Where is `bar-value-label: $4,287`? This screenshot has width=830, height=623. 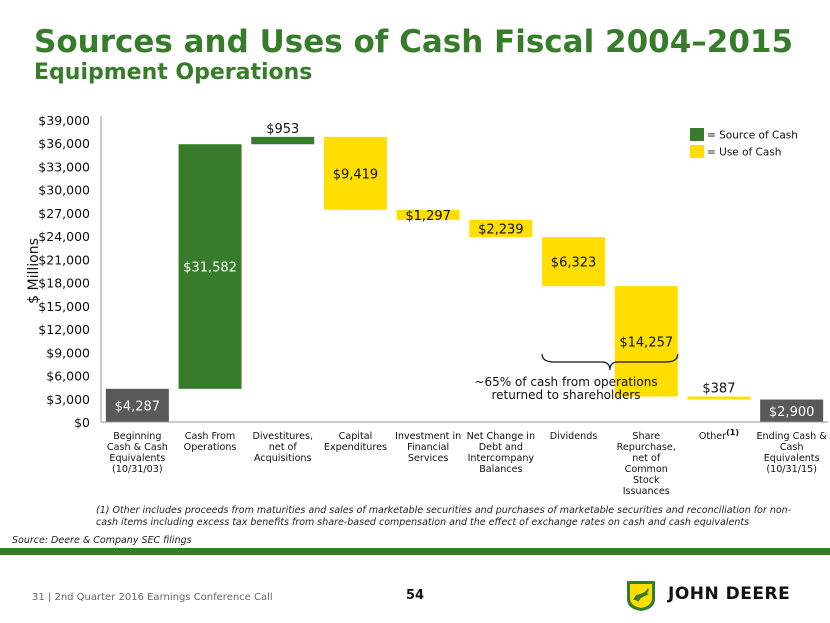
bar-value-label: $4,287 is located at coordinates (138, 406).